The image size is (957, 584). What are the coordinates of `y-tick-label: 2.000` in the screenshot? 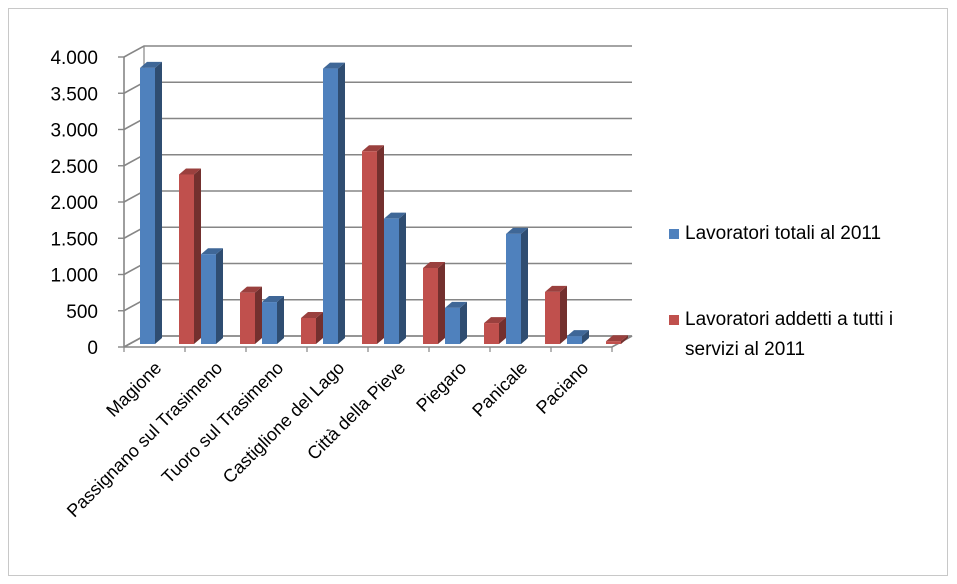 It's located at (74, 203).